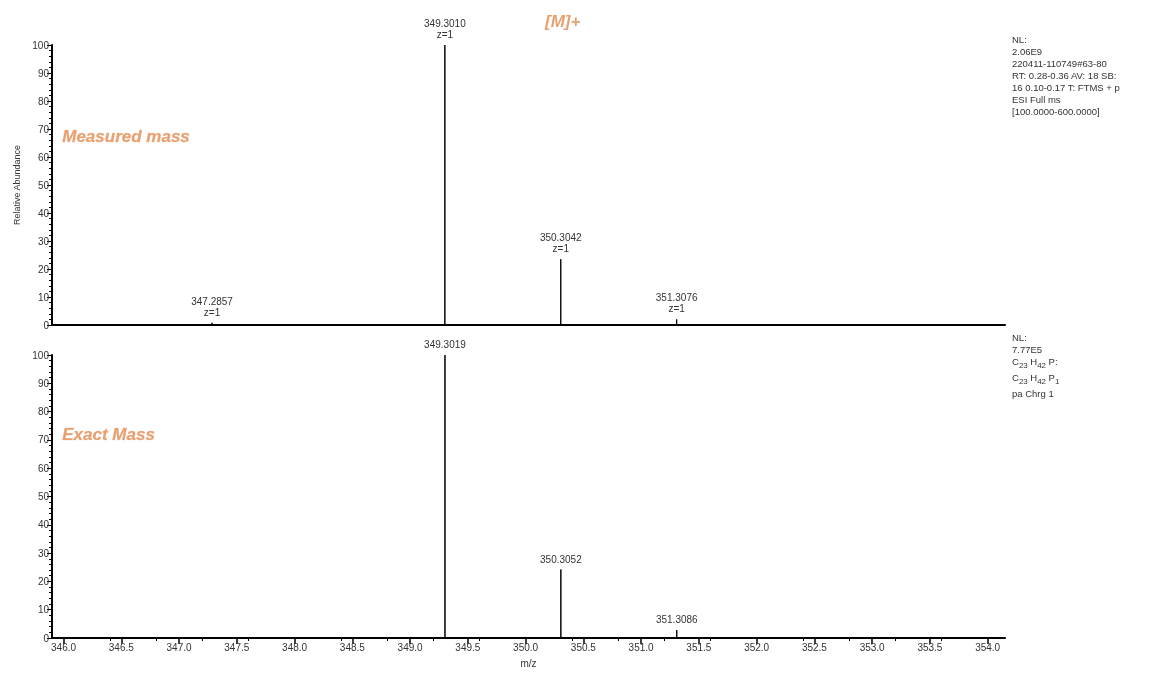  Describe the element at coordinates (930, 647) in the screenshot. I see `x-tick-label: 353.5` at that location.